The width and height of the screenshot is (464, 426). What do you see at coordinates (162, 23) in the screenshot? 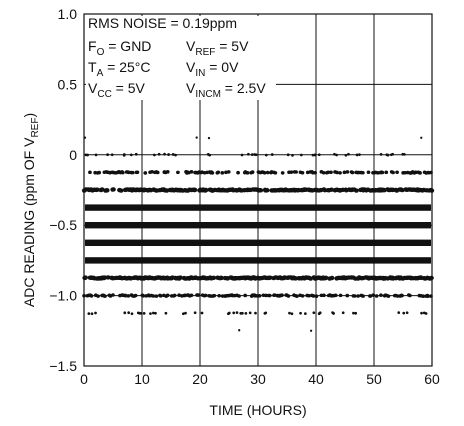
I see `annotation-main: RMS NOISE = 0.19ppm` at bounding box center [162, 23].